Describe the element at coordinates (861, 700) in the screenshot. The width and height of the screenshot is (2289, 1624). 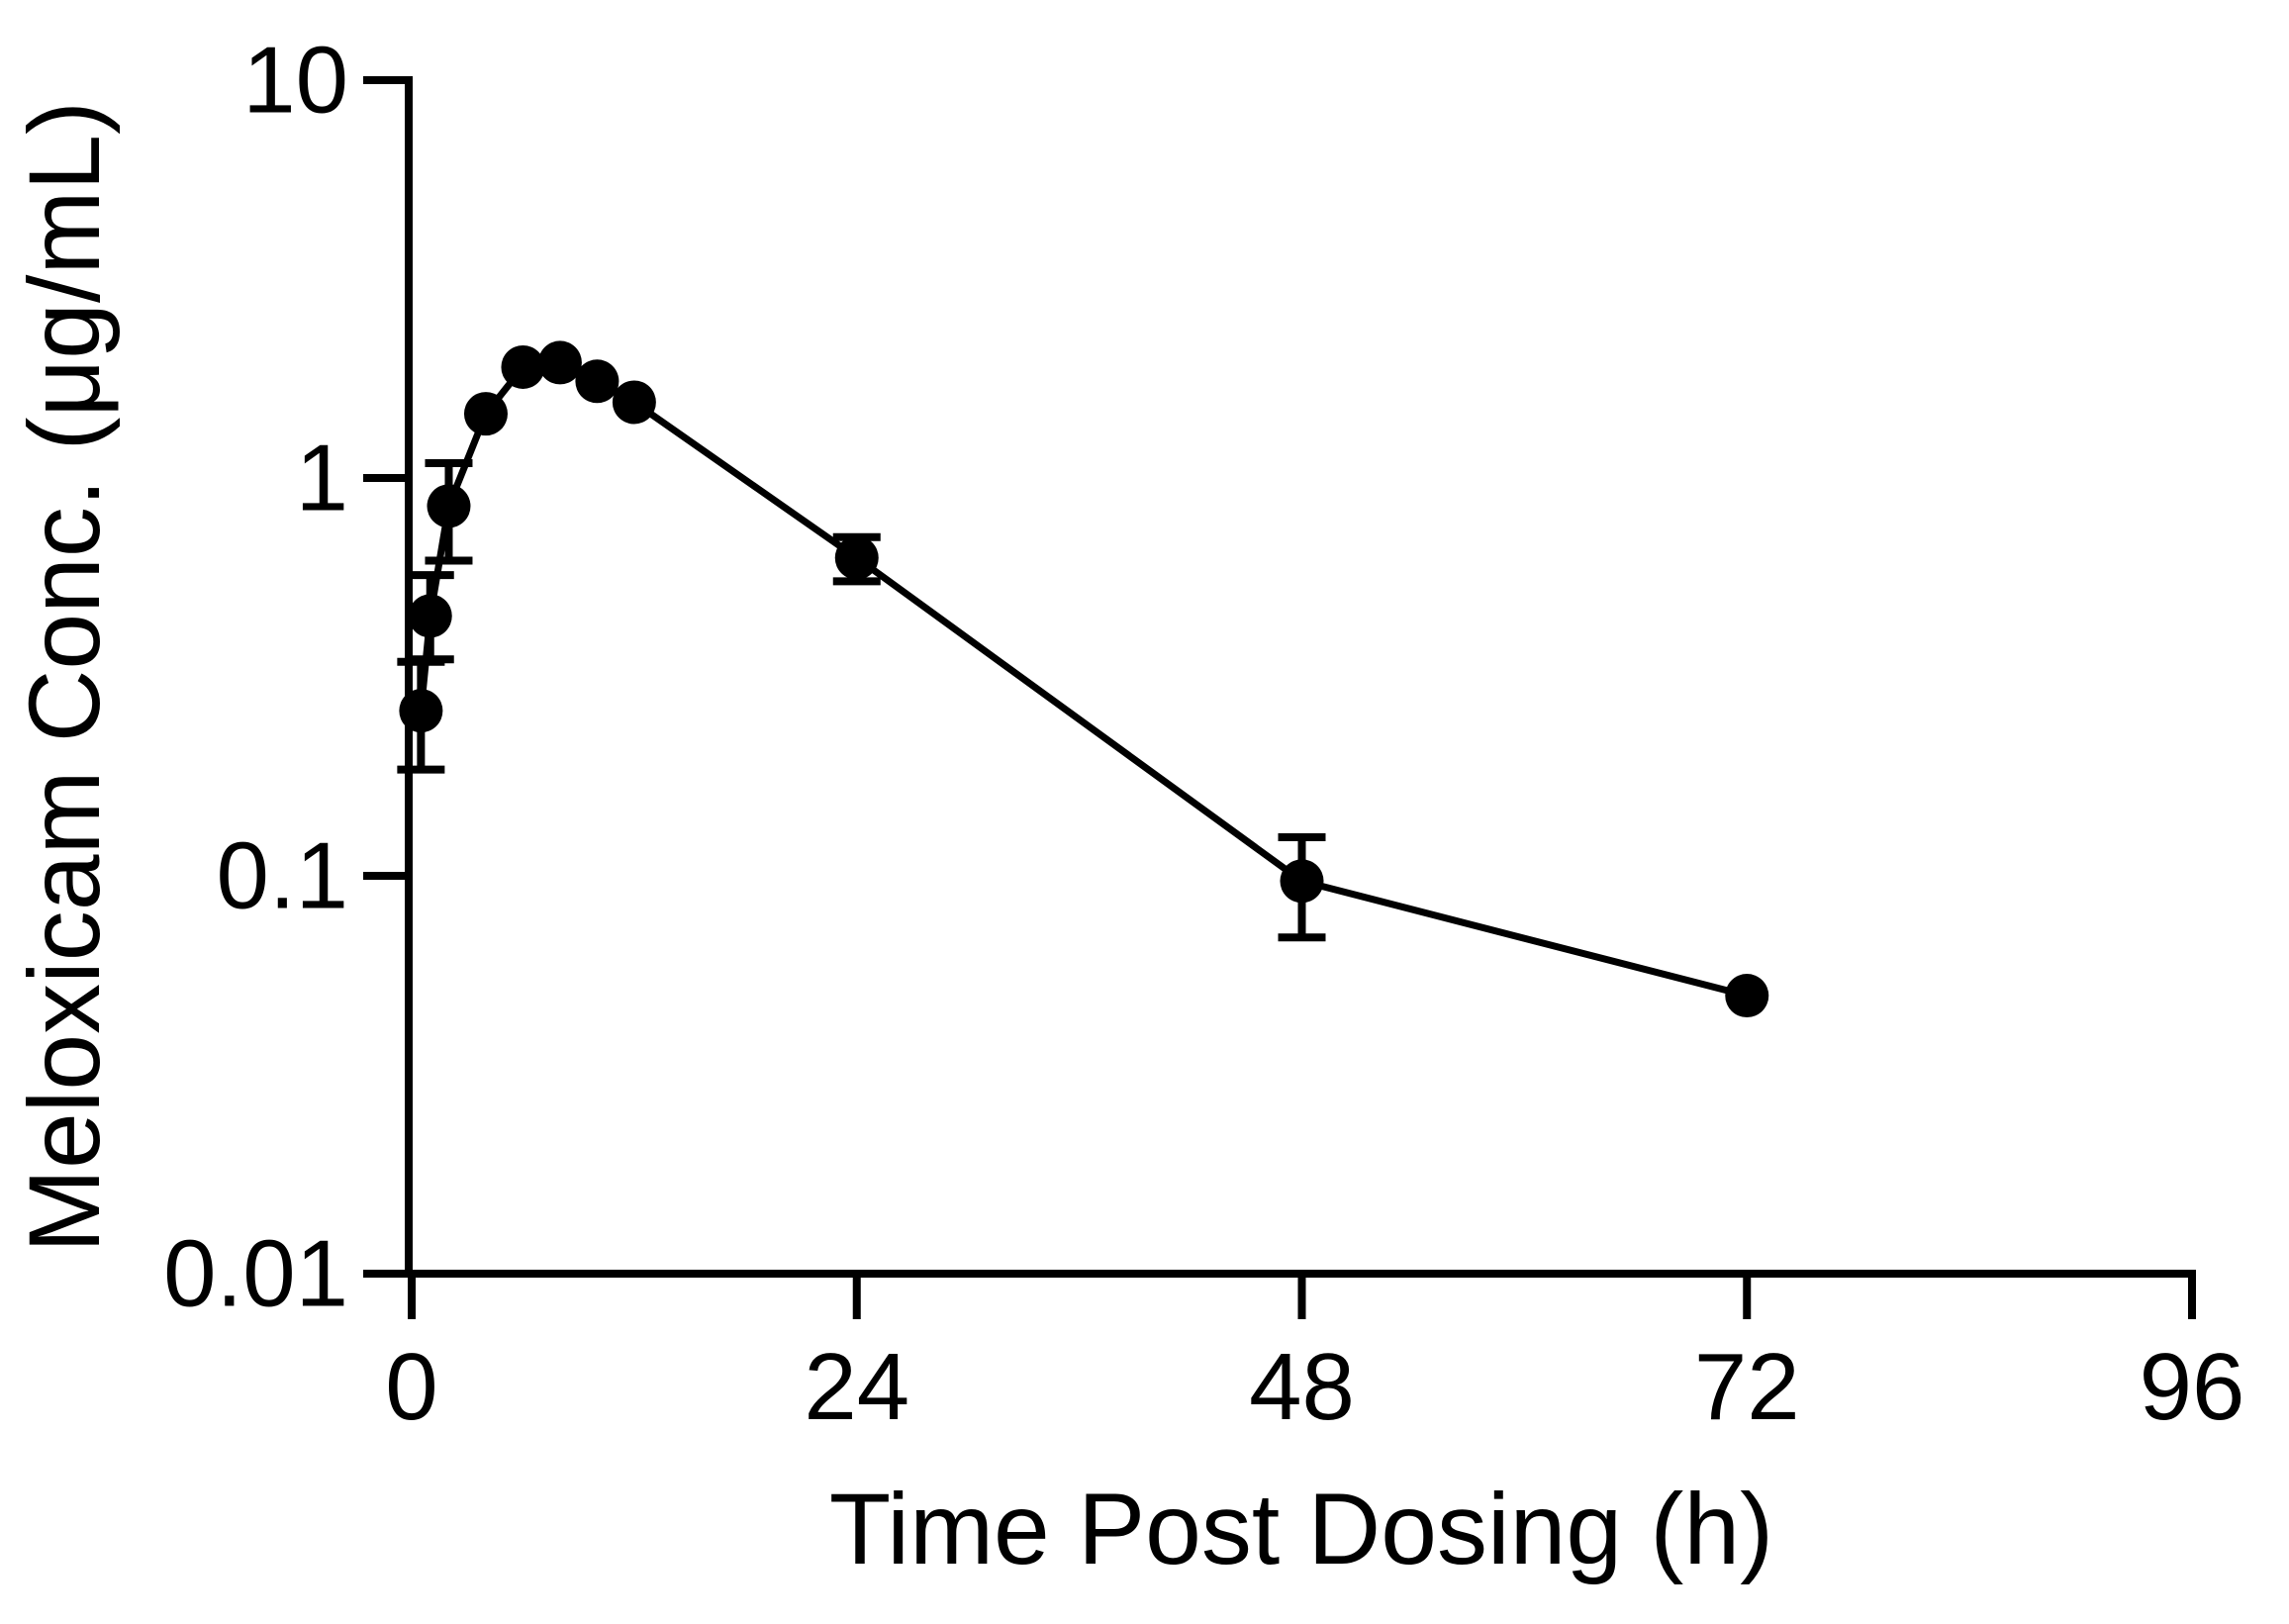
I see `error-bars` at that location.